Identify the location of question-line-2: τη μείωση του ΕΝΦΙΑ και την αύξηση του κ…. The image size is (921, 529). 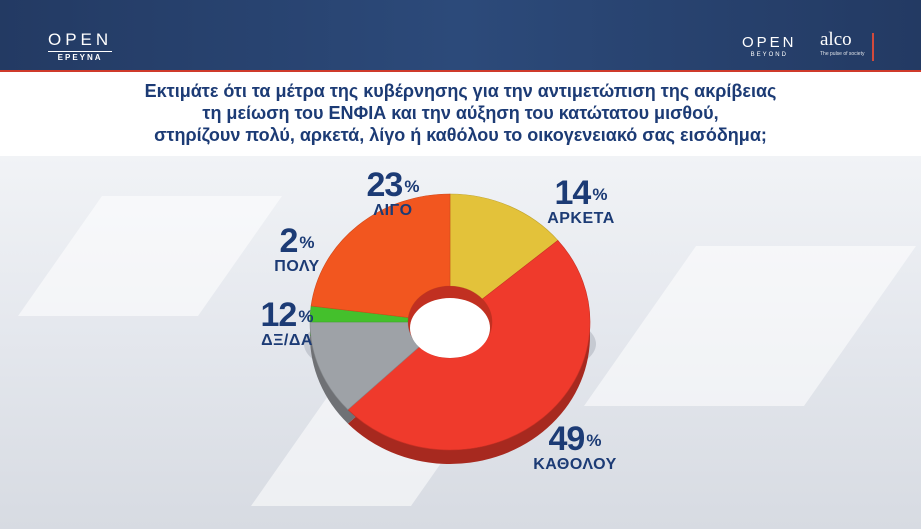
(460, 113).